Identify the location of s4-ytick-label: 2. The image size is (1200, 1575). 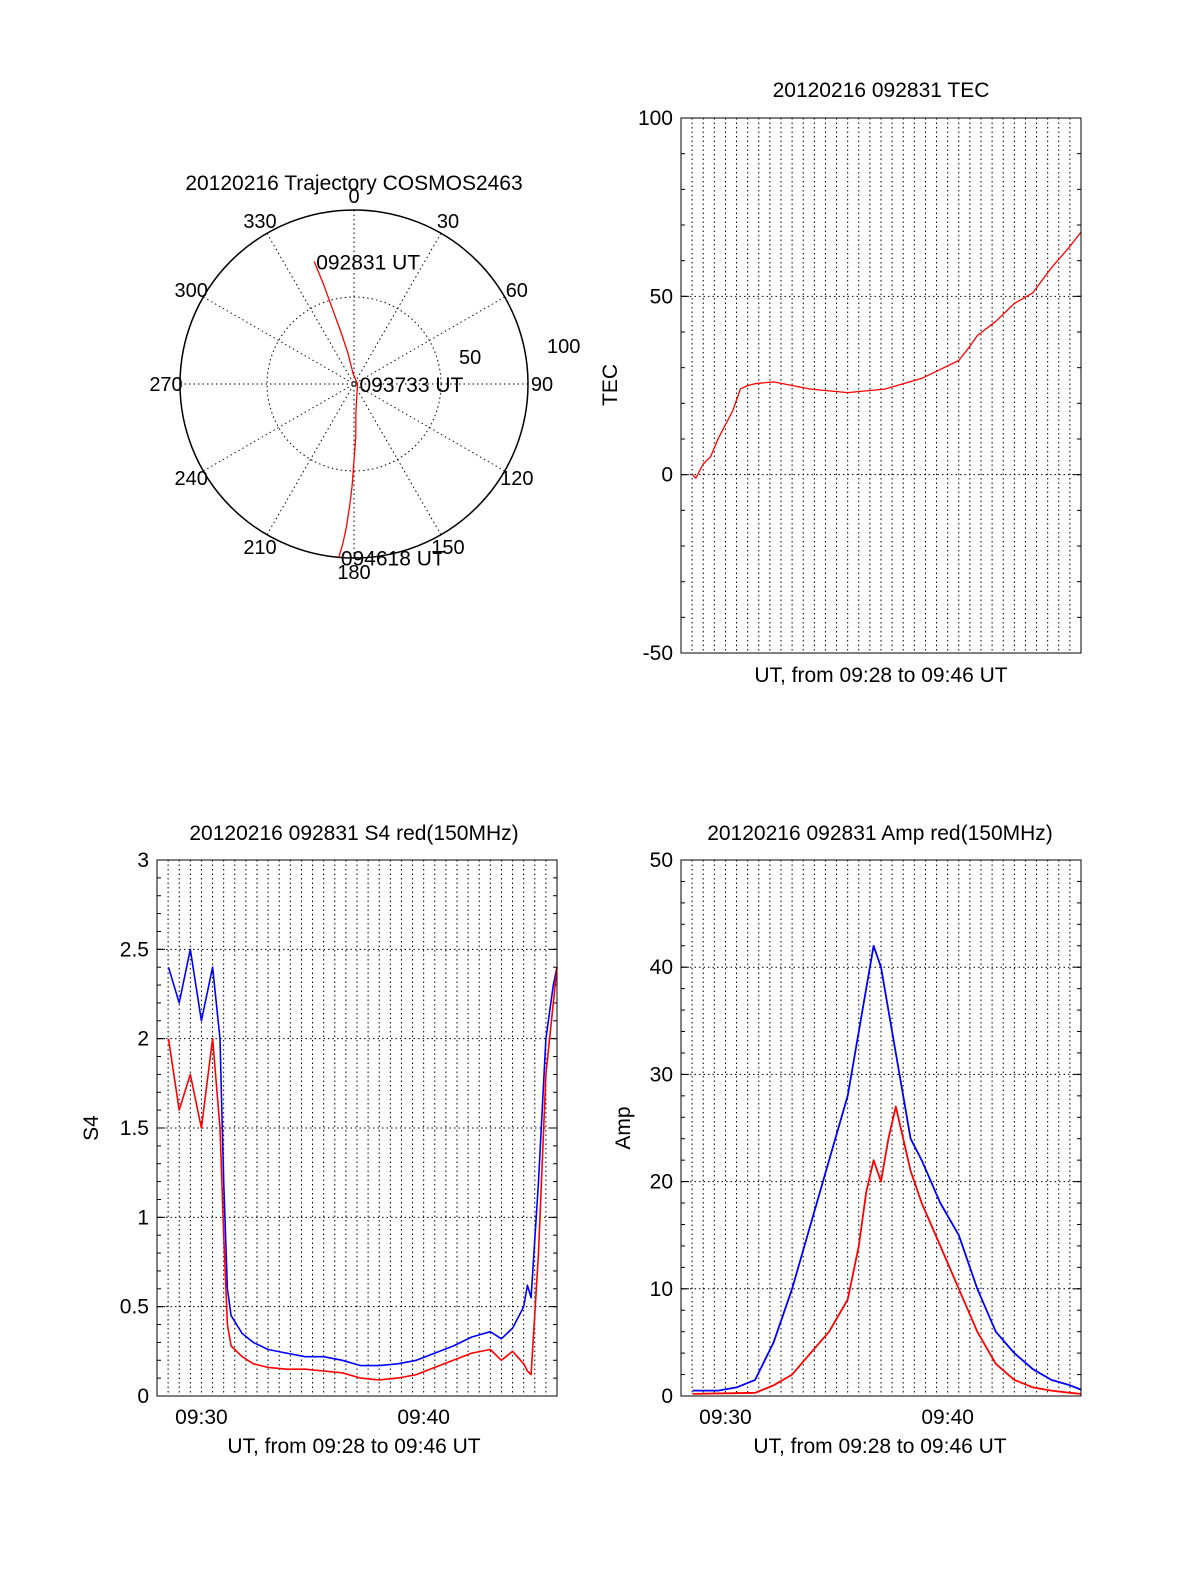
(143, 1039).